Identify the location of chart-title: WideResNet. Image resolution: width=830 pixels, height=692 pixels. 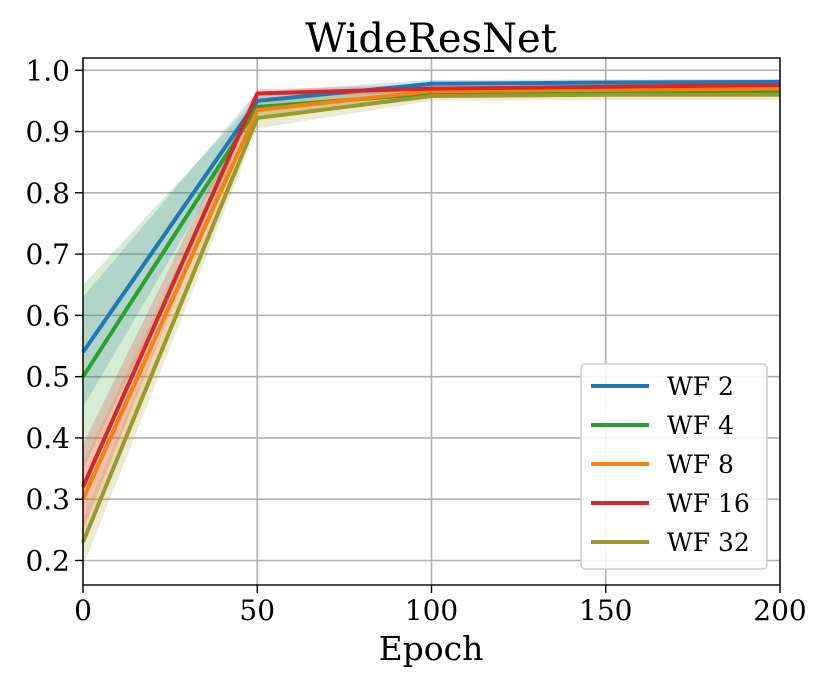
(431, 39).